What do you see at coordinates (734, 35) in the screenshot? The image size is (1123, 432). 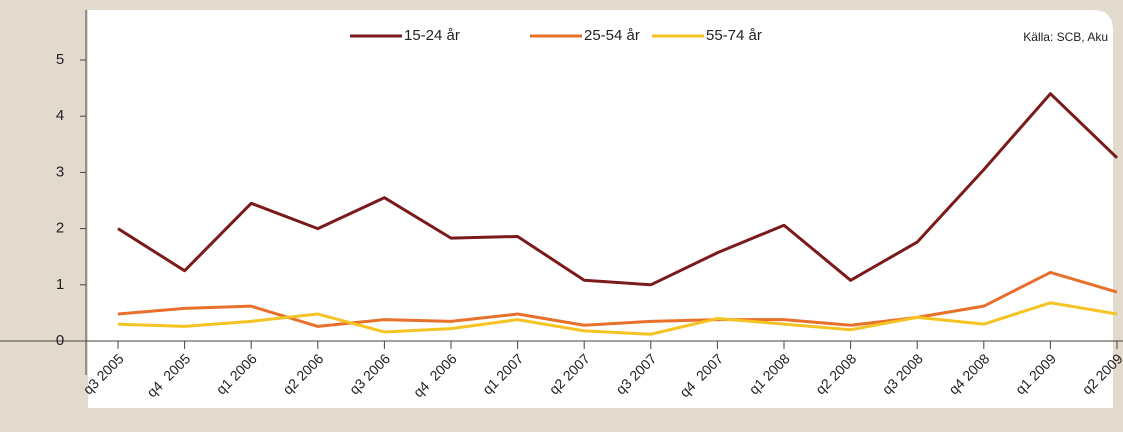 I see `legend-label: 55-74 år` at bounding box center [734, 35].